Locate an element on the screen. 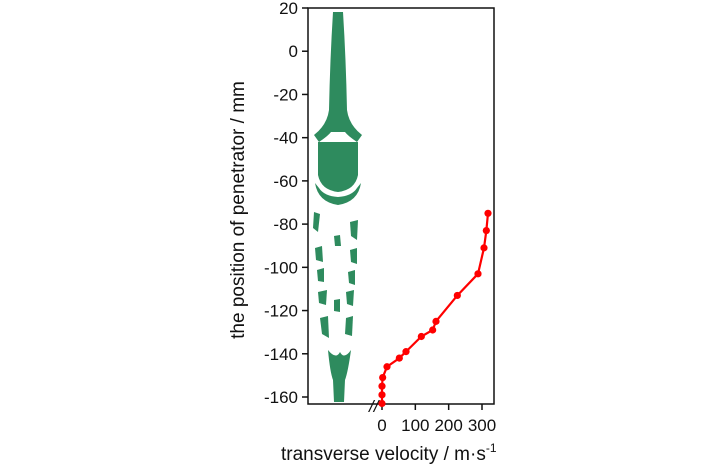 Image resolution: width=728 pixels, height=468 pixels. y-tick-label: -60 is located at coordinates (285, 181).